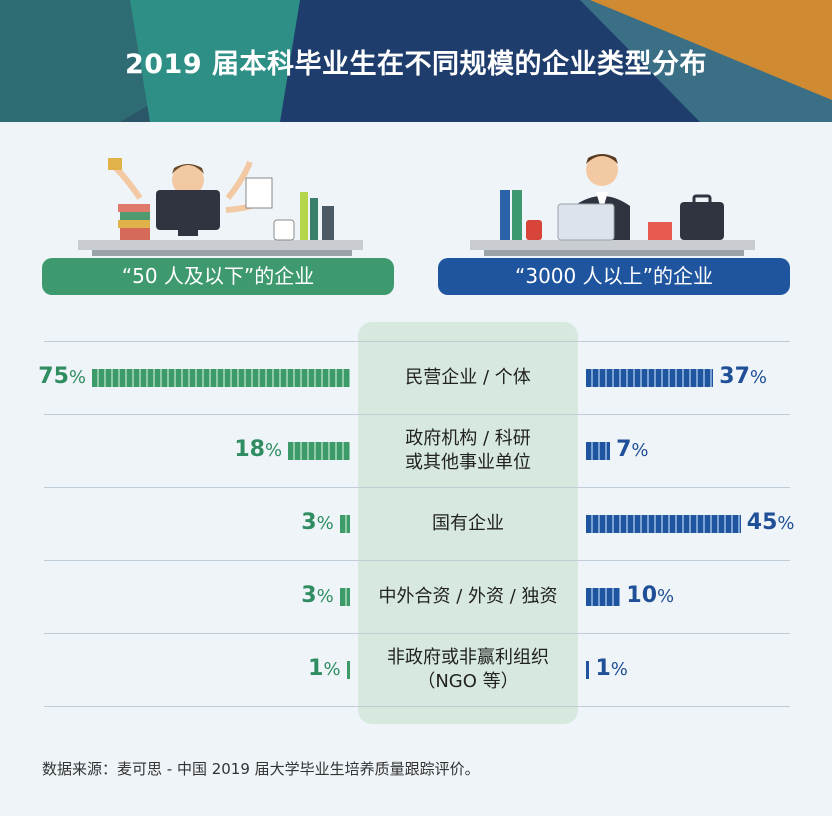 This screenshot has height=816, width=832. What do you see at coordinates (220, 207) in the screenshot?
I see `busy-worker-illustration` at bounding box center [220, 207].